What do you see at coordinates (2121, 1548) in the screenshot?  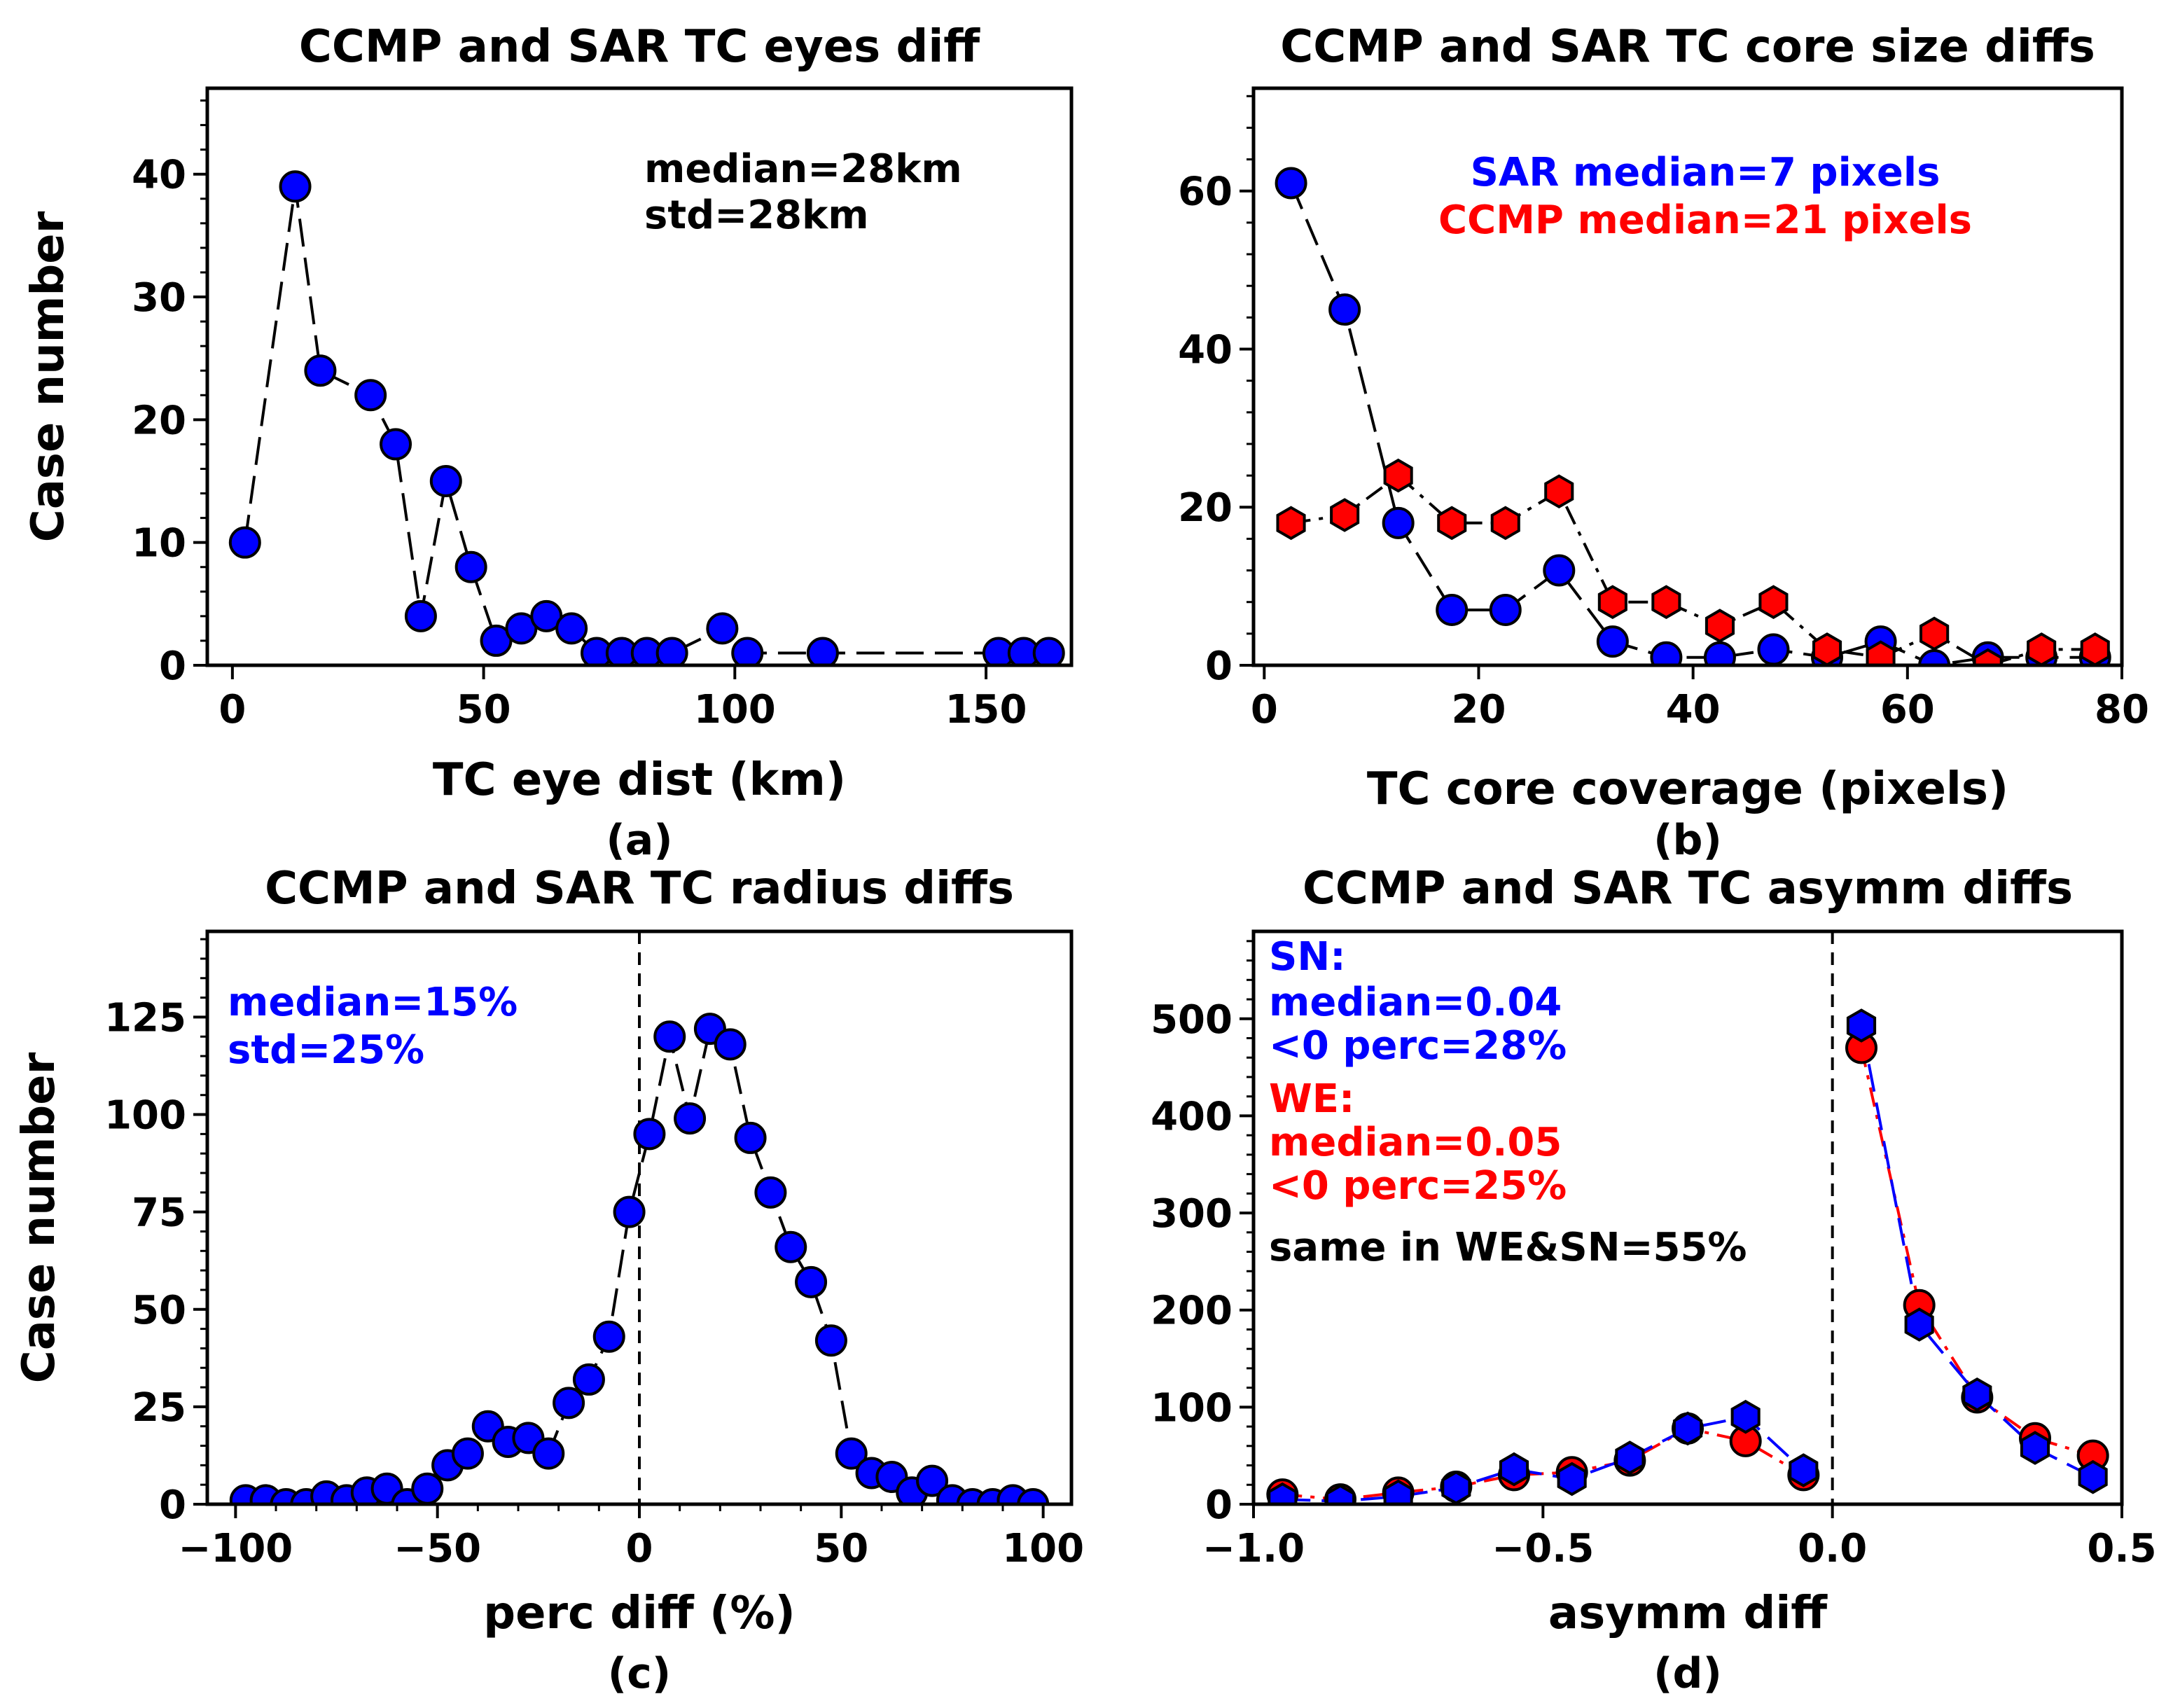 I see `x-tick-label: 0.5` at bounding box center [2121, 1548].